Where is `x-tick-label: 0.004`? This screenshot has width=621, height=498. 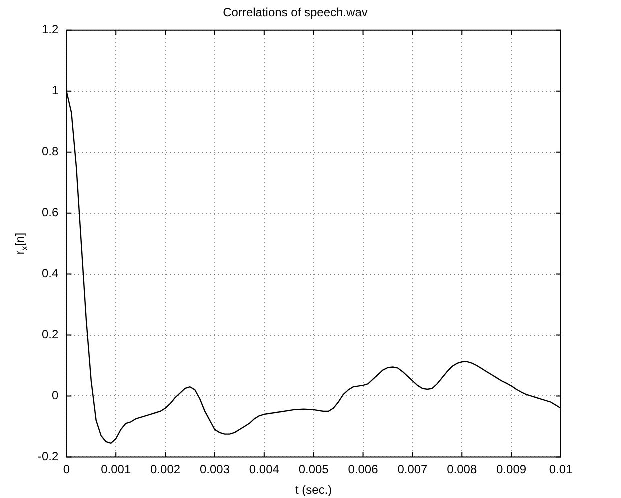 x-tick-label: 0.004 is located at coordinates (264, 469).